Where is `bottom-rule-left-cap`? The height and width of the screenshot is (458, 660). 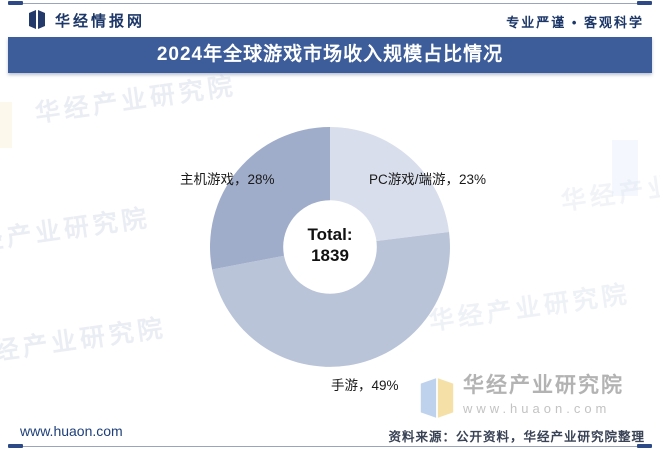 bottom-rule-left-cap is located at coordinates (15, 446).